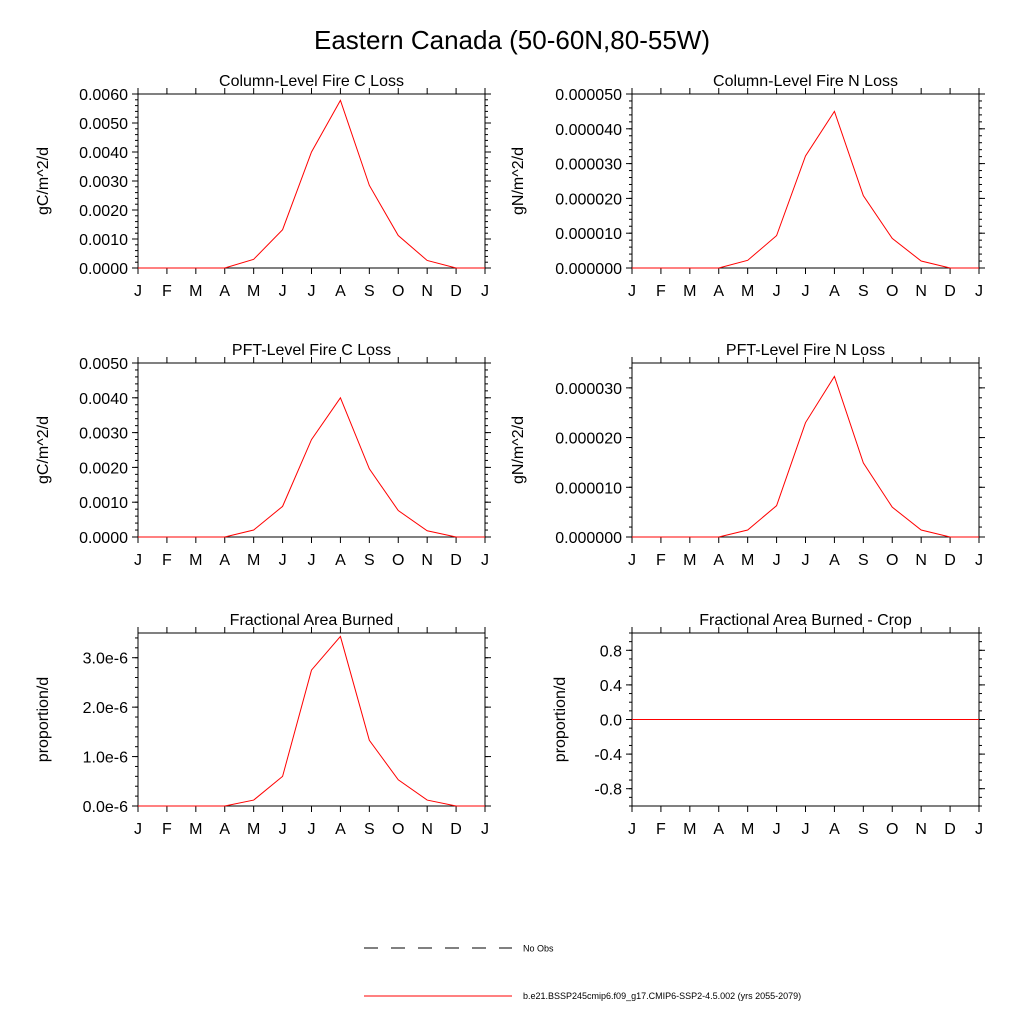 This screenshot has height=1024, width=1024. What do you see at coordinates (311, 350) in the screenshot?
I see `panel-title: PFT-Level Fire C Loss` at bounding box center [311, 350].